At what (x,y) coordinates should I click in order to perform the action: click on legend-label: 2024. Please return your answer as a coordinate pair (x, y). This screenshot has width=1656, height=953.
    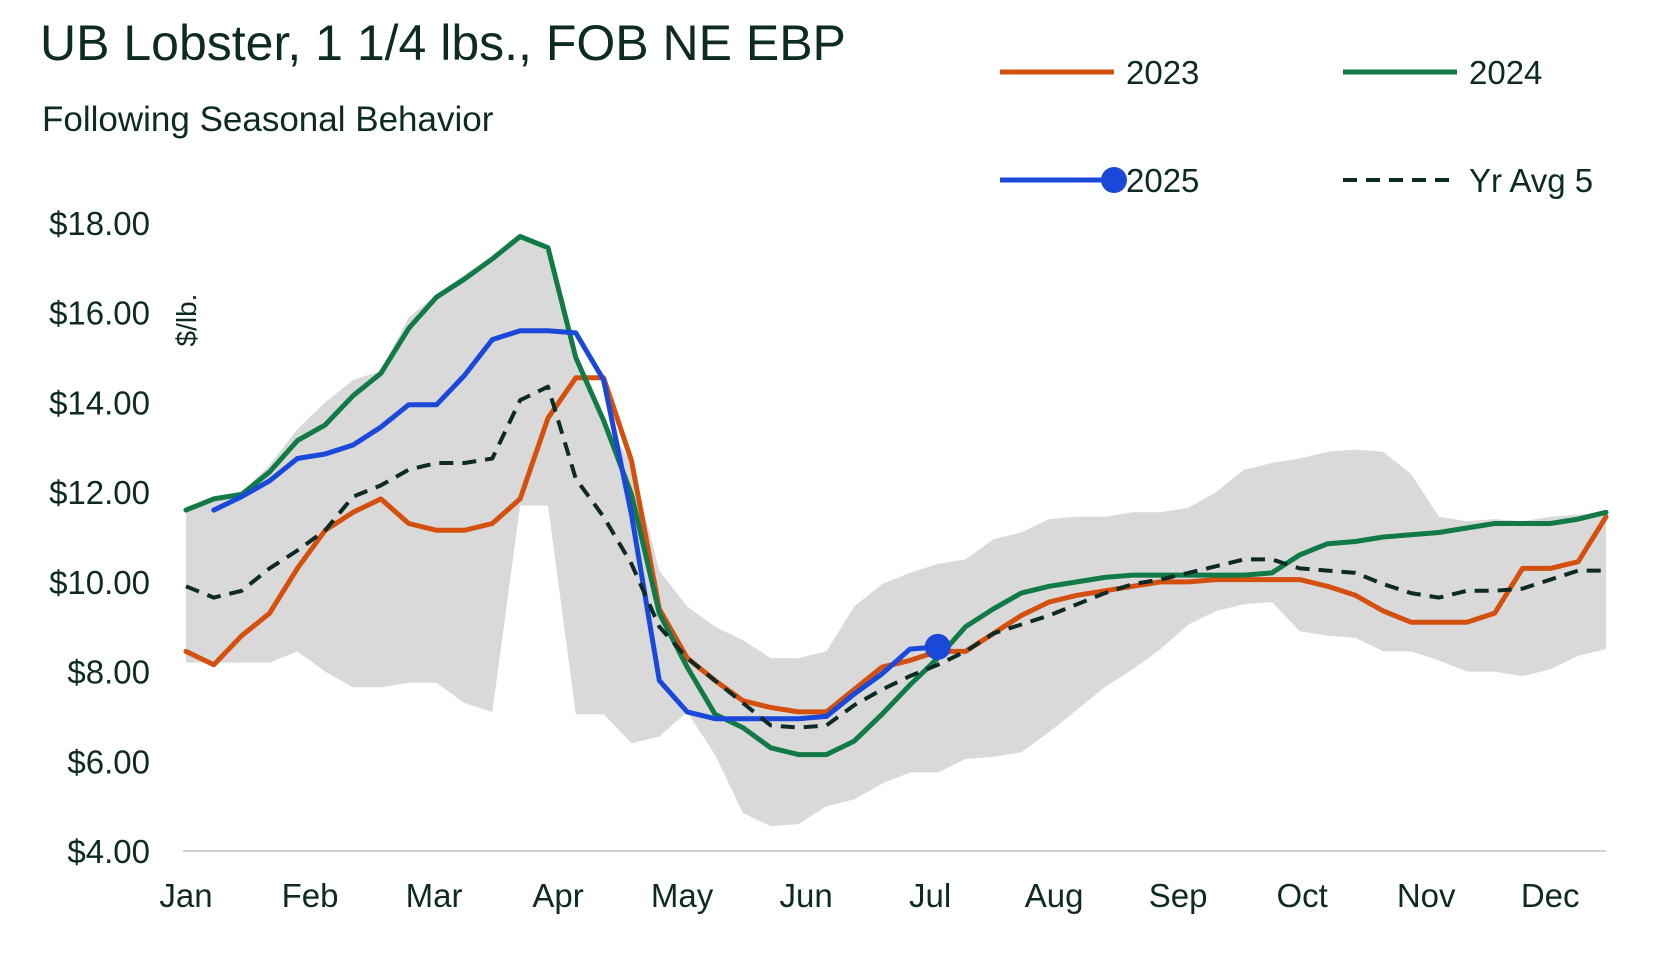
    Looking at the image, I should click on (1505, 72).